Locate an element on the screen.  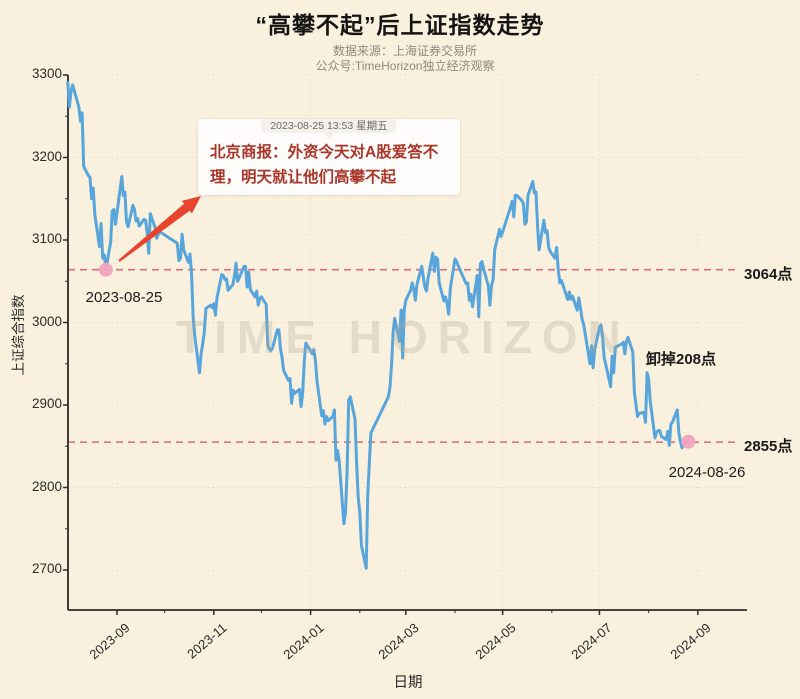
y-tick-label: 3000 is located at coordinates (46, 321).